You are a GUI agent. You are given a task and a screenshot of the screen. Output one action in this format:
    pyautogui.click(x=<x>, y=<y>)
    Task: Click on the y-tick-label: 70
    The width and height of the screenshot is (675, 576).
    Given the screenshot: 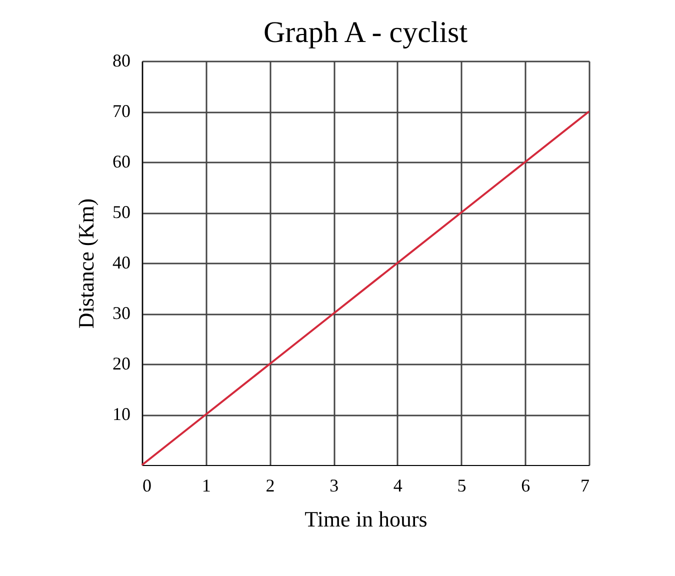 What is the action you would take?
    pyautogui.click(x=121, y=111)
    